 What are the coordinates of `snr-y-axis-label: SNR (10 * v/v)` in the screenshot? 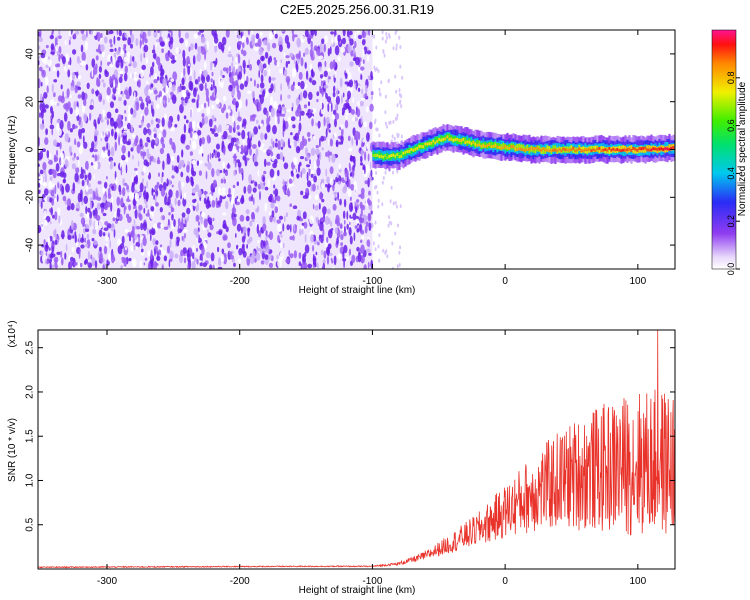 It's located at (12, 450).